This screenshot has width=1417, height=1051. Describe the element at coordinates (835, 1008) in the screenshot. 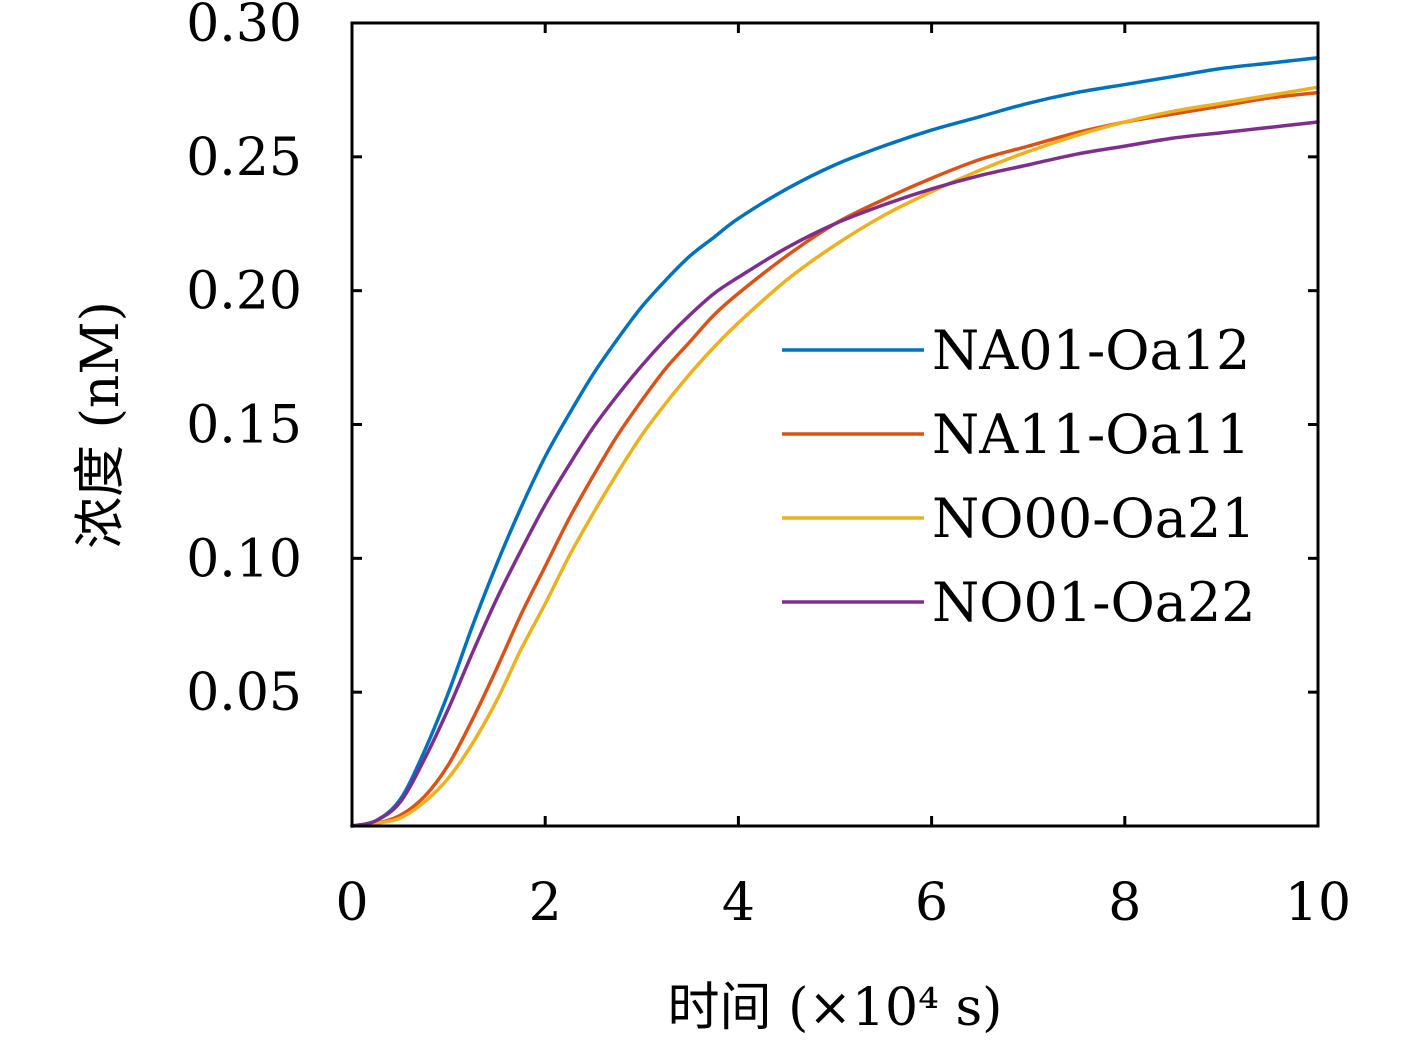

I see `x-axis-label: 时间 (×10⁴ s)` at that location.